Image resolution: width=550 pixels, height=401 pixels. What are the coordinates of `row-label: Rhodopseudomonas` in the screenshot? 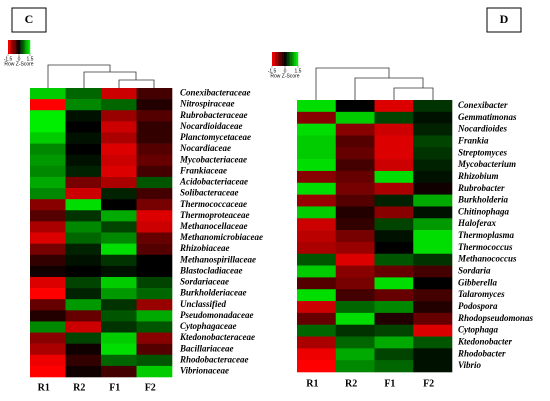 It's located at (495, 318).